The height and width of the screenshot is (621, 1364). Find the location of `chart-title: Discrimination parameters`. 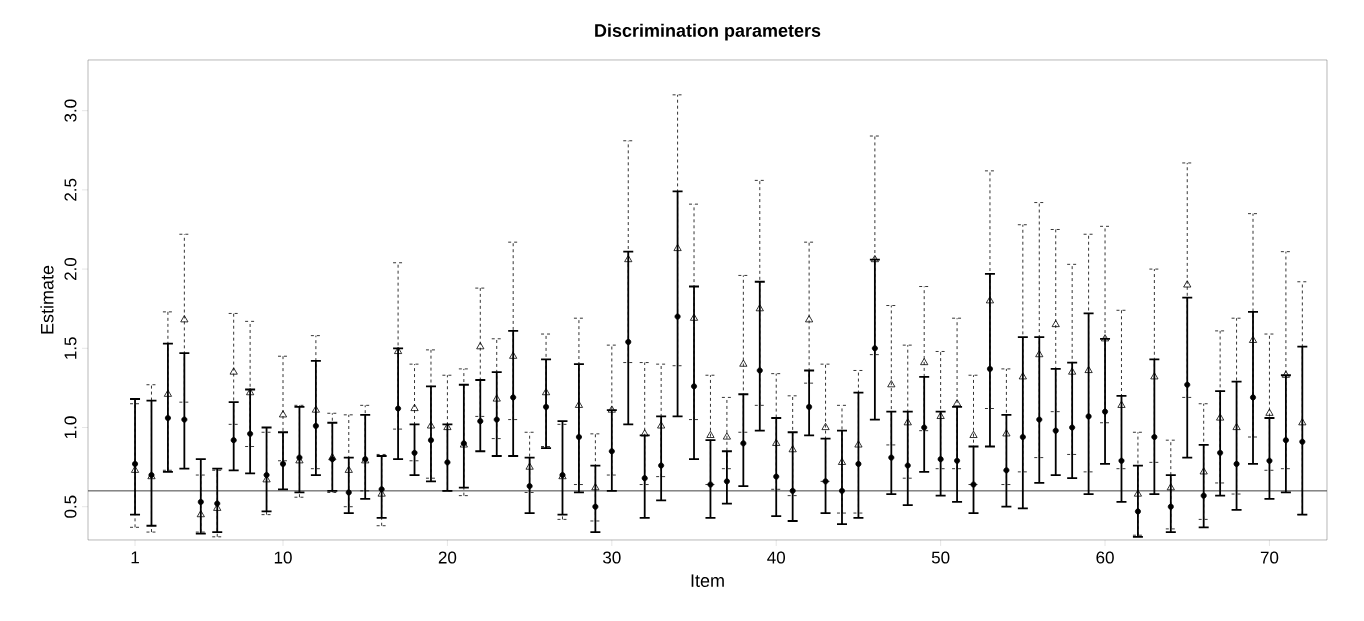

chart-title: Discrimination parameters is located at coordinates (708, 32).